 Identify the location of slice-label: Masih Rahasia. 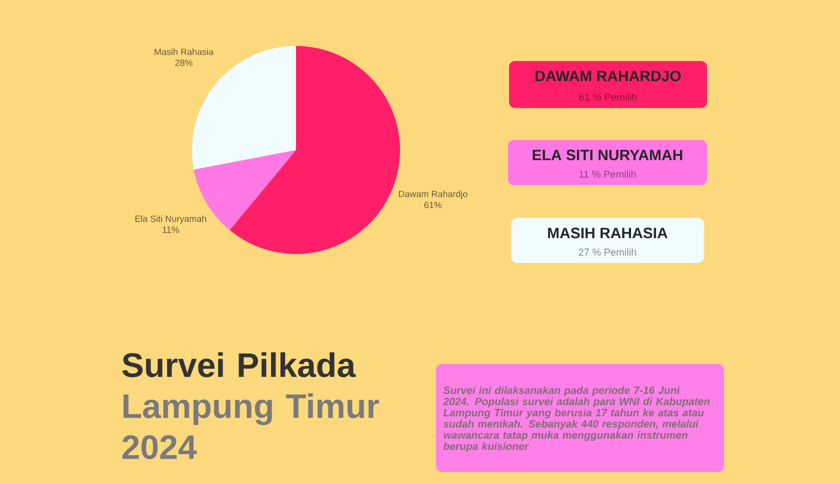
(184, 51).